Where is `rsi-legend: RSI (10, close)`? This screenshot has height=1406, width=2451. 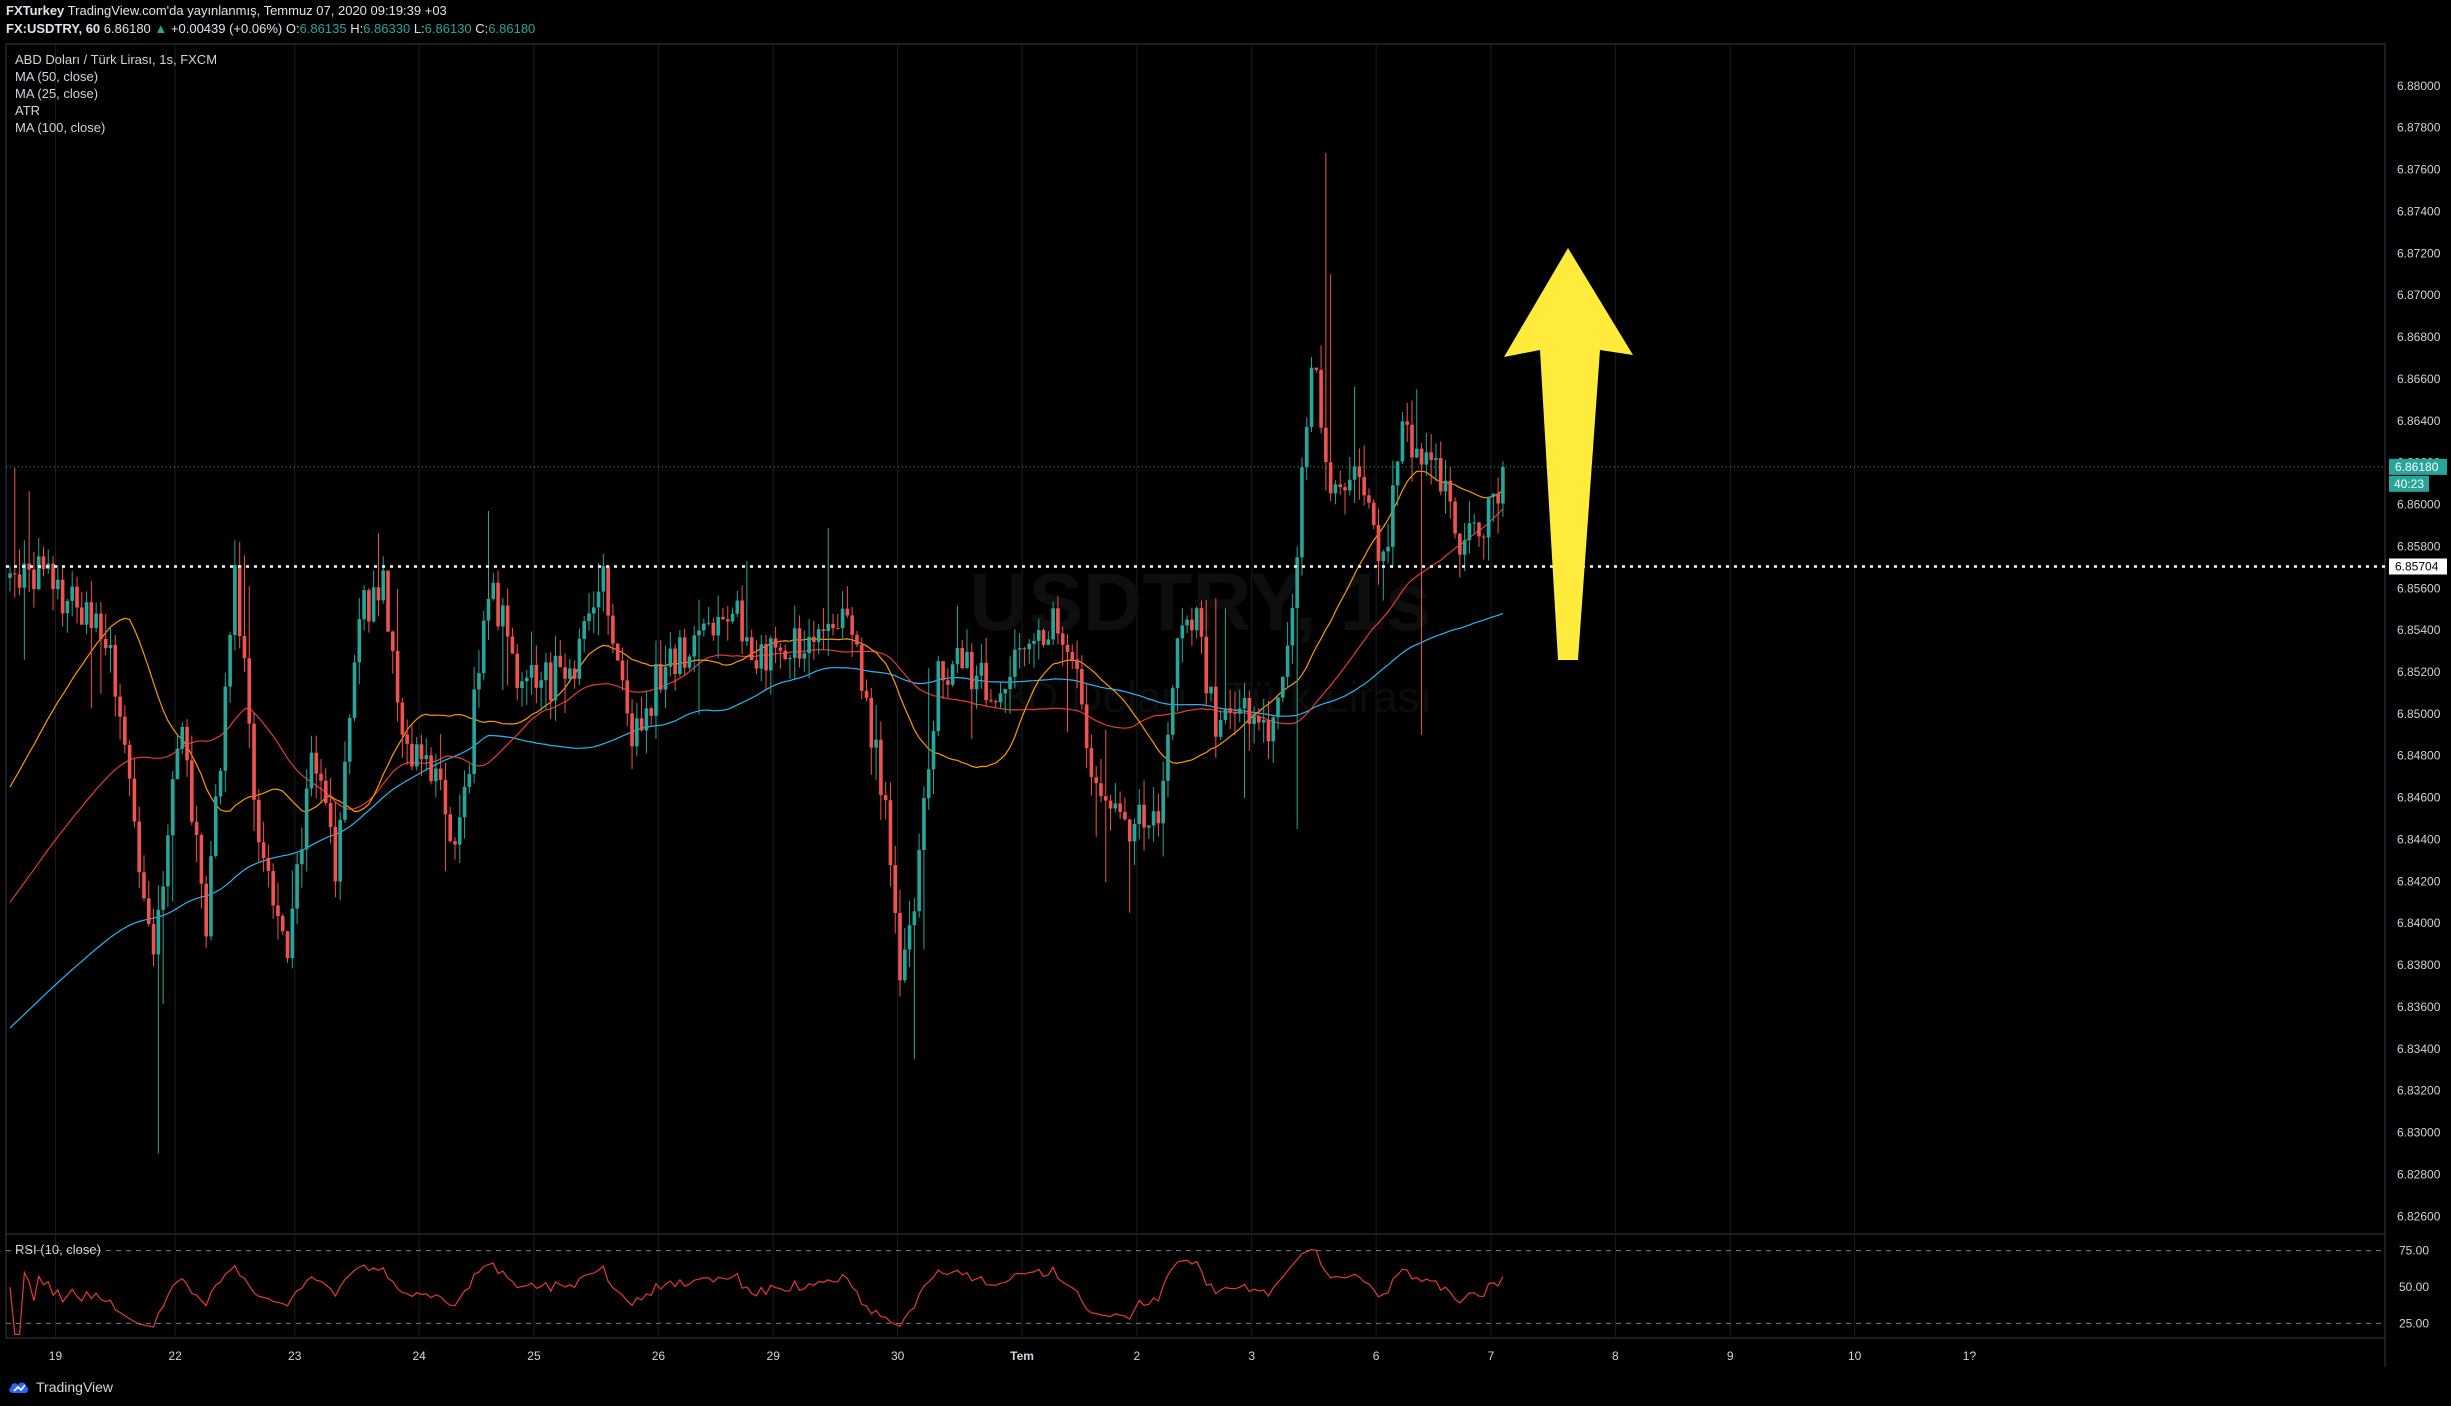 rsi-legend: RSI (10, close) is located at coordinates (58, 1249).